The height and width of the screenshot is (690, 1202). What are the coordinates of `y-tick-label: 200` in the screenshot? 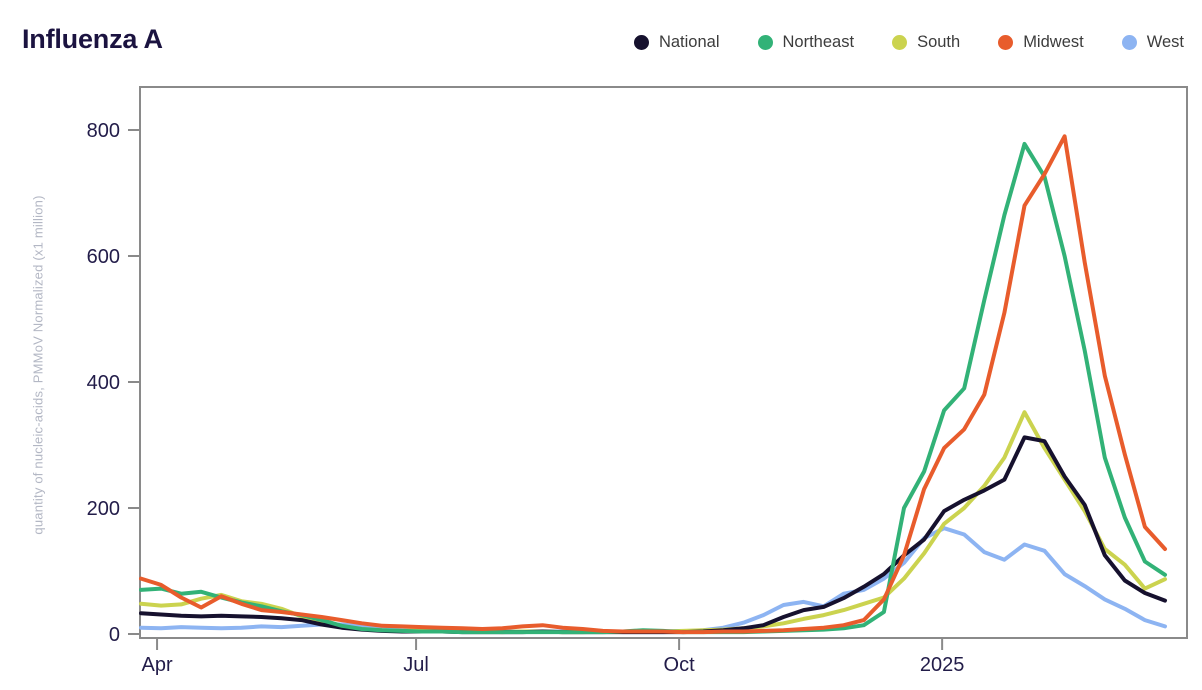 It's located at (103, 509).